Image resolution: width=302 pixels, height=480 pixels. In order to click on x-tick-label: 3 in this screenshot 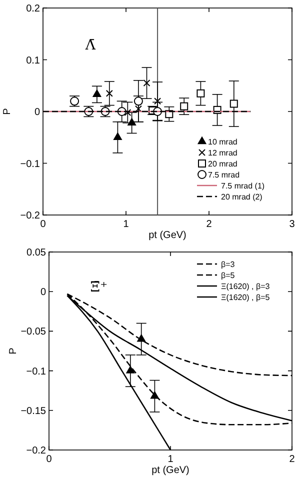, I will do `click(292, 224)`.